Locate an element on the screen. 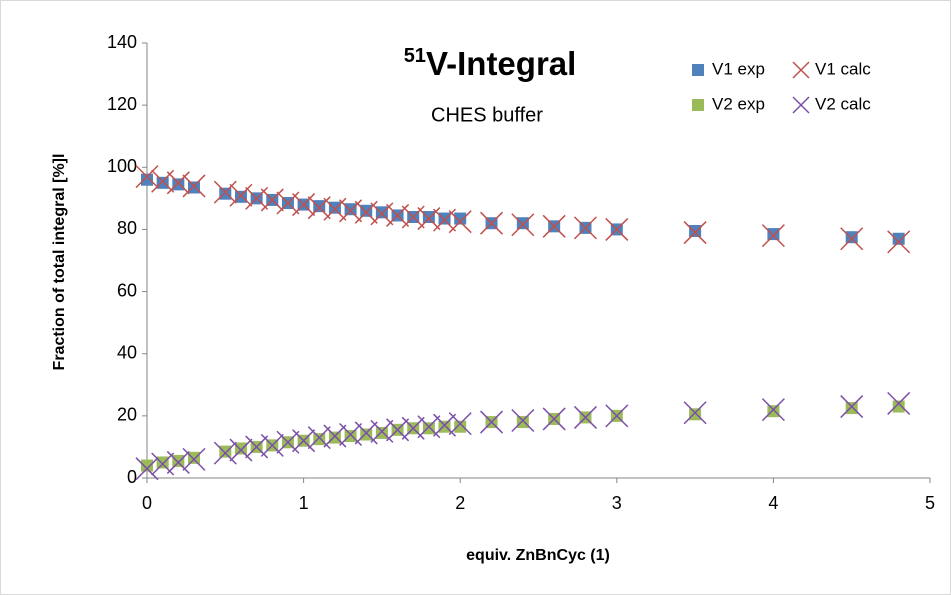 The width and height of the screenshot is (951, 595). x-tick-label: 0 is located at coordinates (147, 503).